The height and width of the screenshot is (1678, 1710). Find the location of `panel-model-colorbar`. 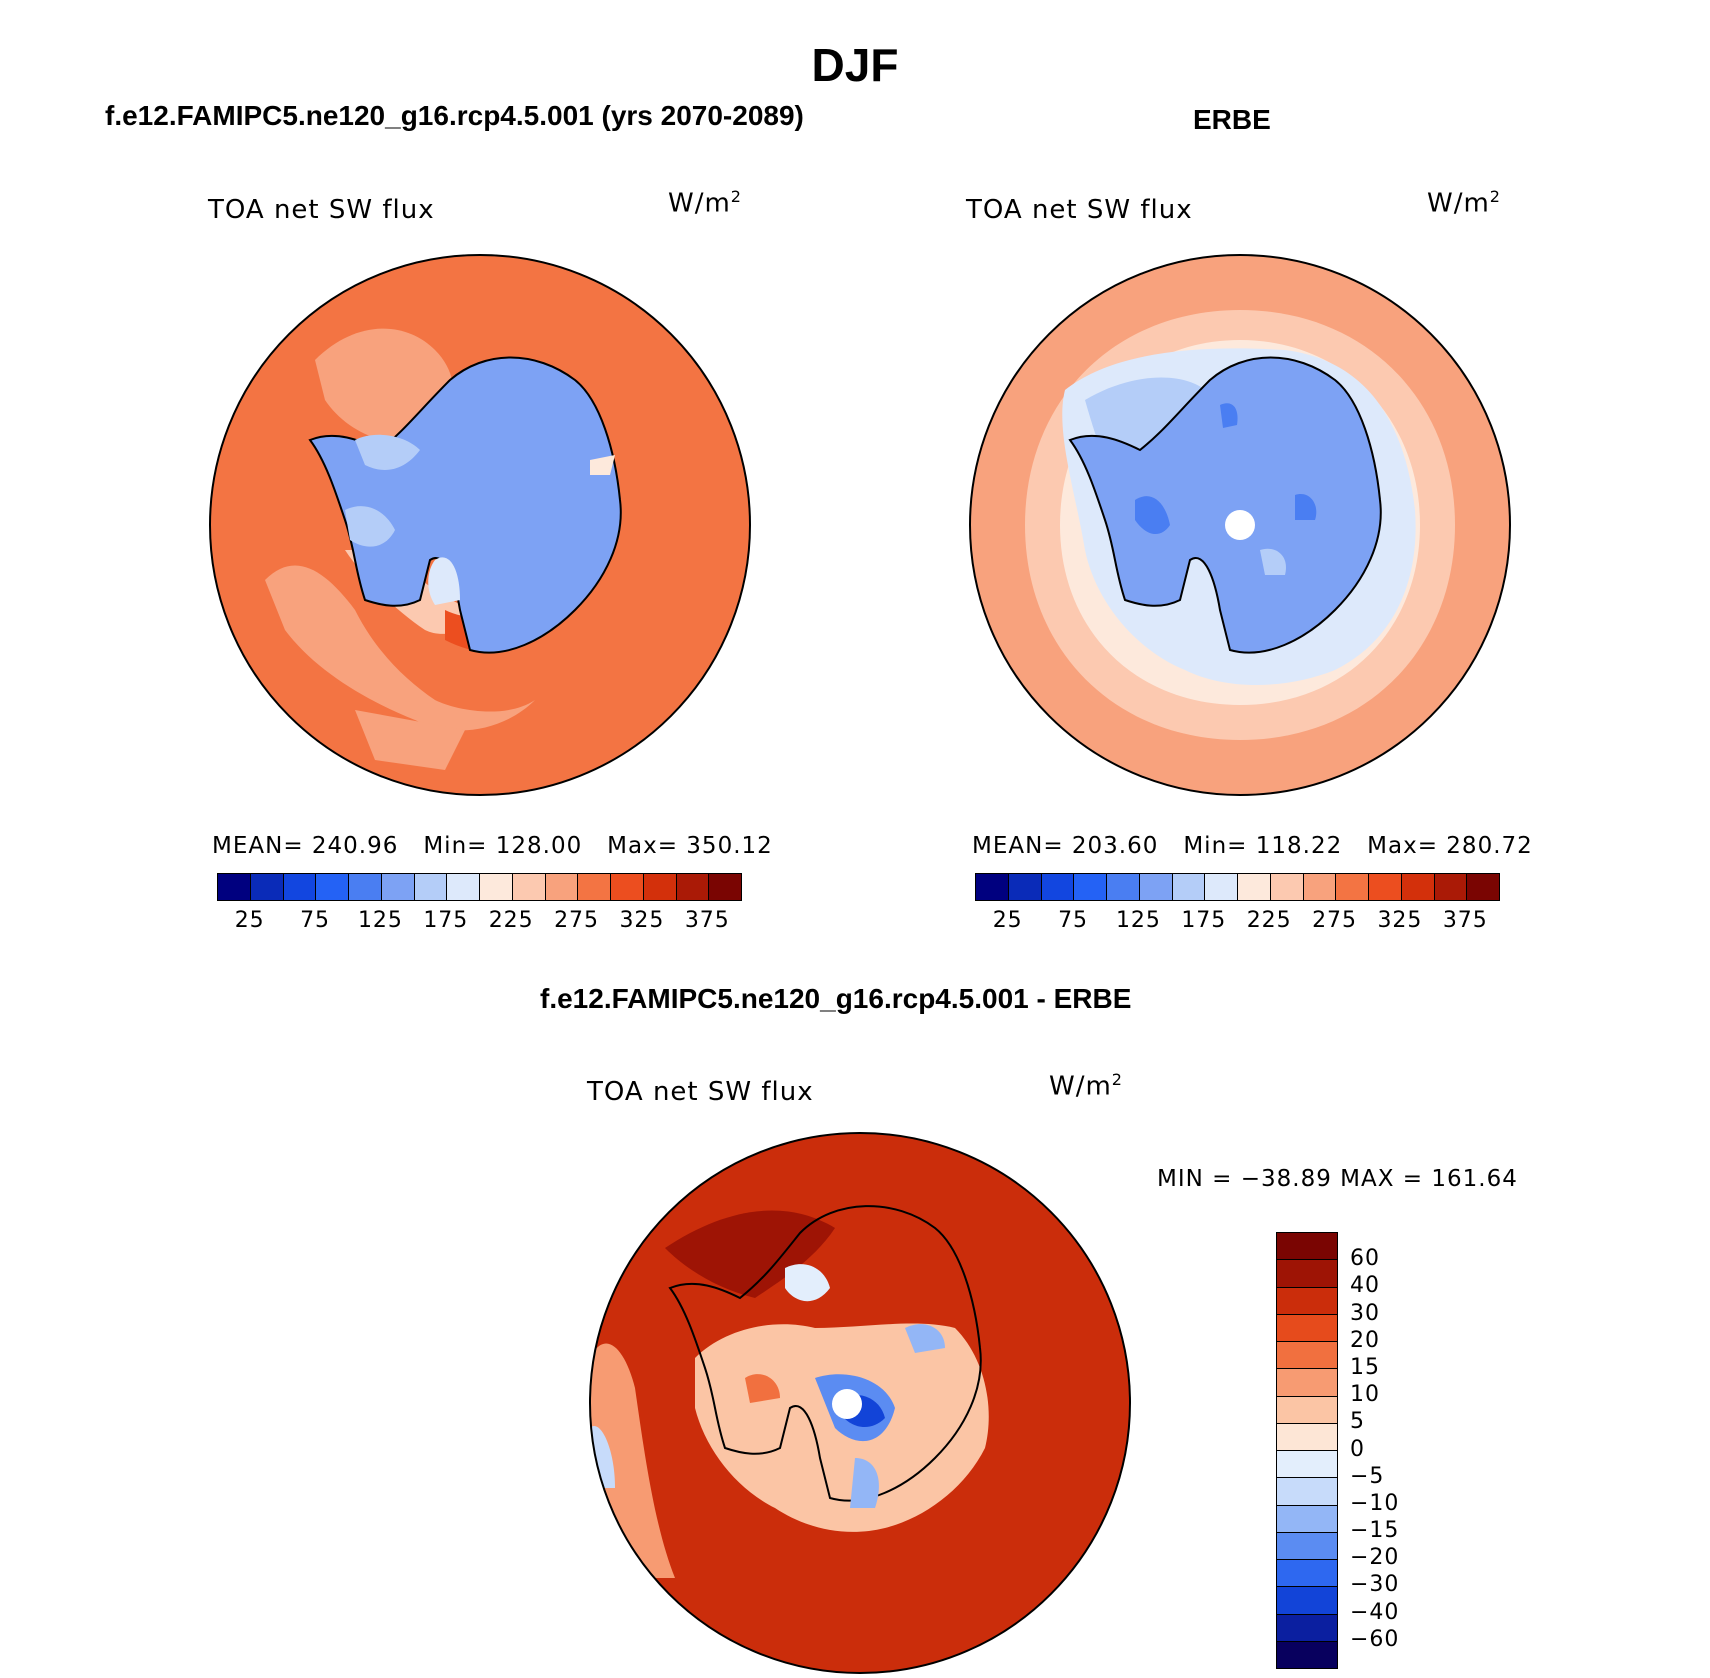

panel-model-colorbar is located at coordinates (479, 887).